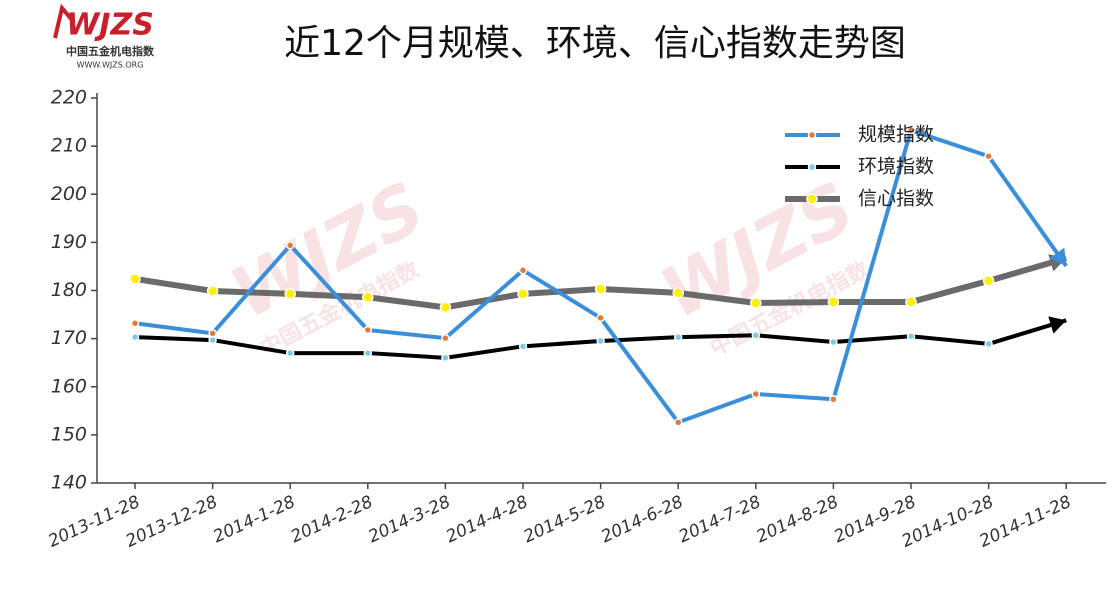 This screenshot has width=1118, height=597. I want to click on legend-item: 规模指数, so click(859, 135).